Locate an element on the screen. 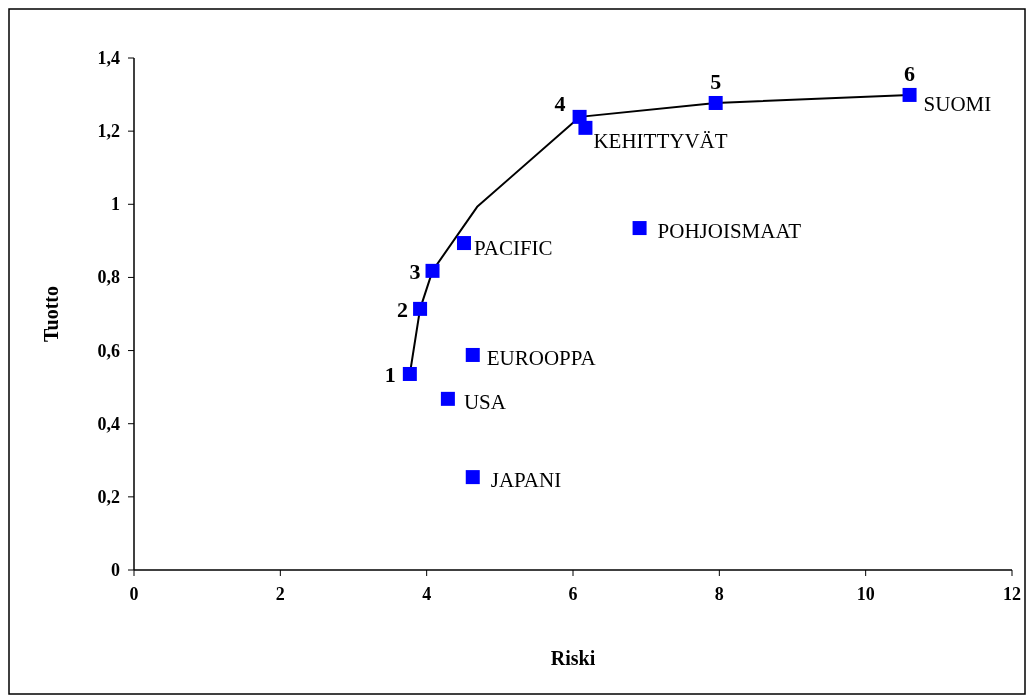 The image size is (1034, 695). y-tick-label: 1 is located at coordinates (115, 204).